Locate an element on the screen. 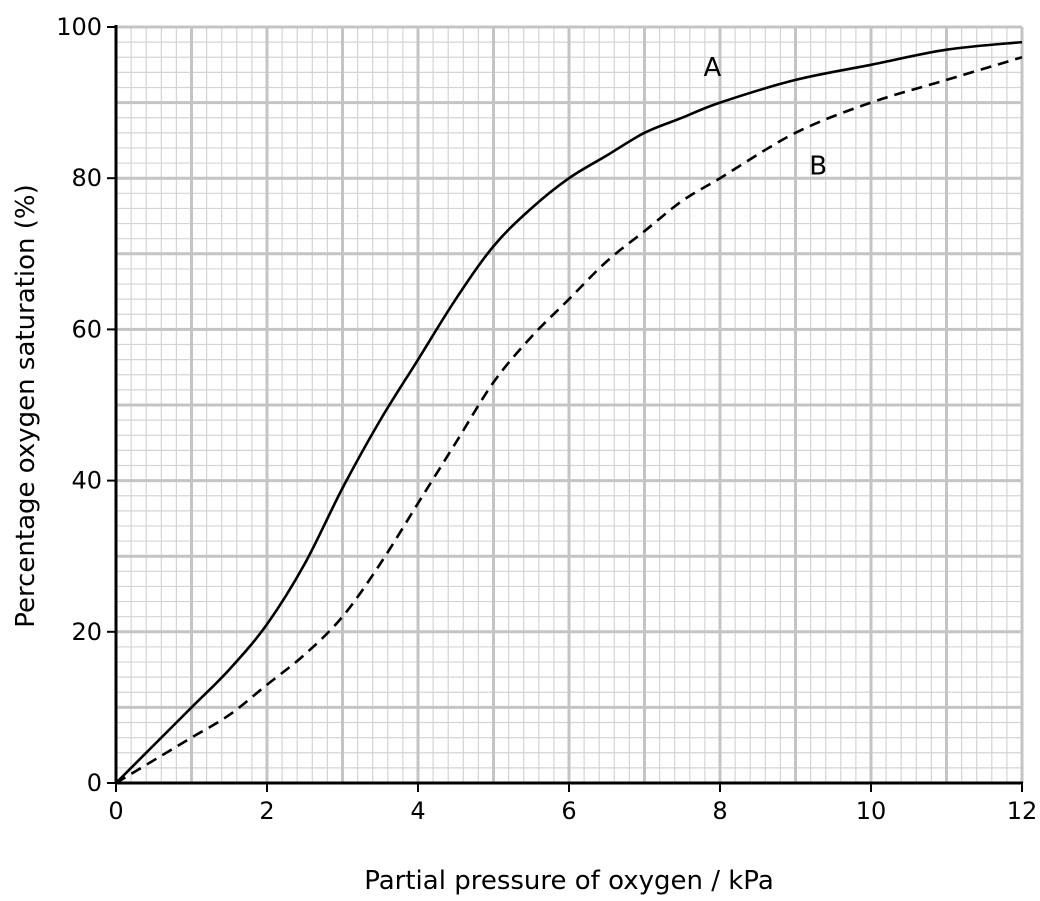 This screenshot has width=1040, height=901. y-tick-label: 20 is located at coordinates (86, 632).